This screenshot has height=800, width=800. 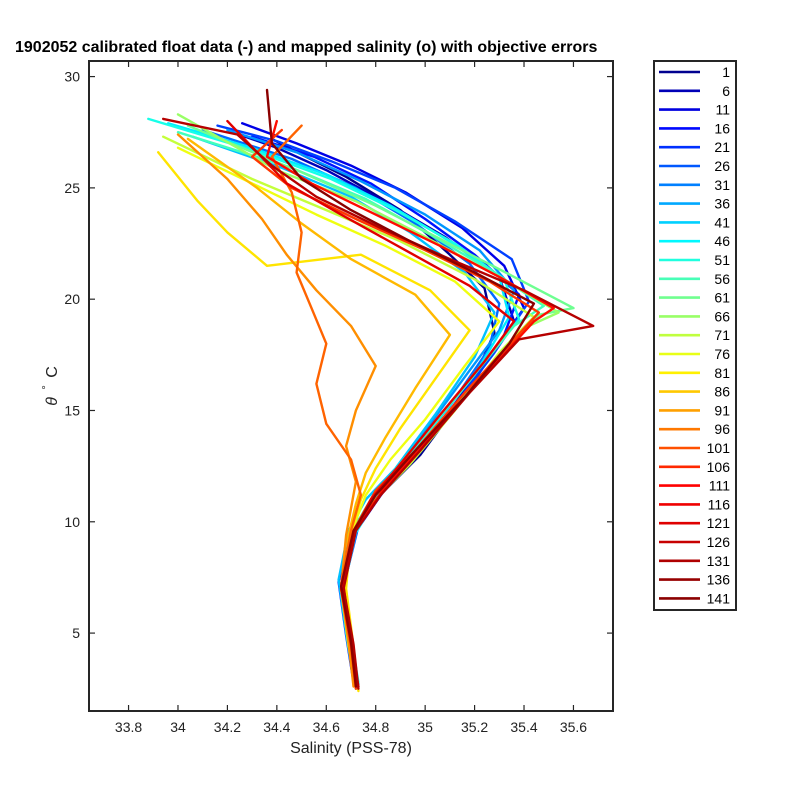 What do you see at coordinates (722, 298) in the screenshot?
I see `legend-label: 61` at bounding box center [722, 298].